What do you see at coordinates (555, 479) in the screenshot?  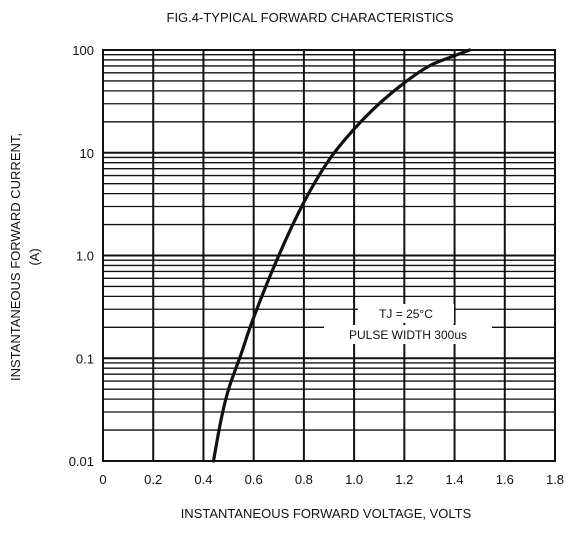 I see `x-tick-label: 1.8` at bounding box center [555, 479].